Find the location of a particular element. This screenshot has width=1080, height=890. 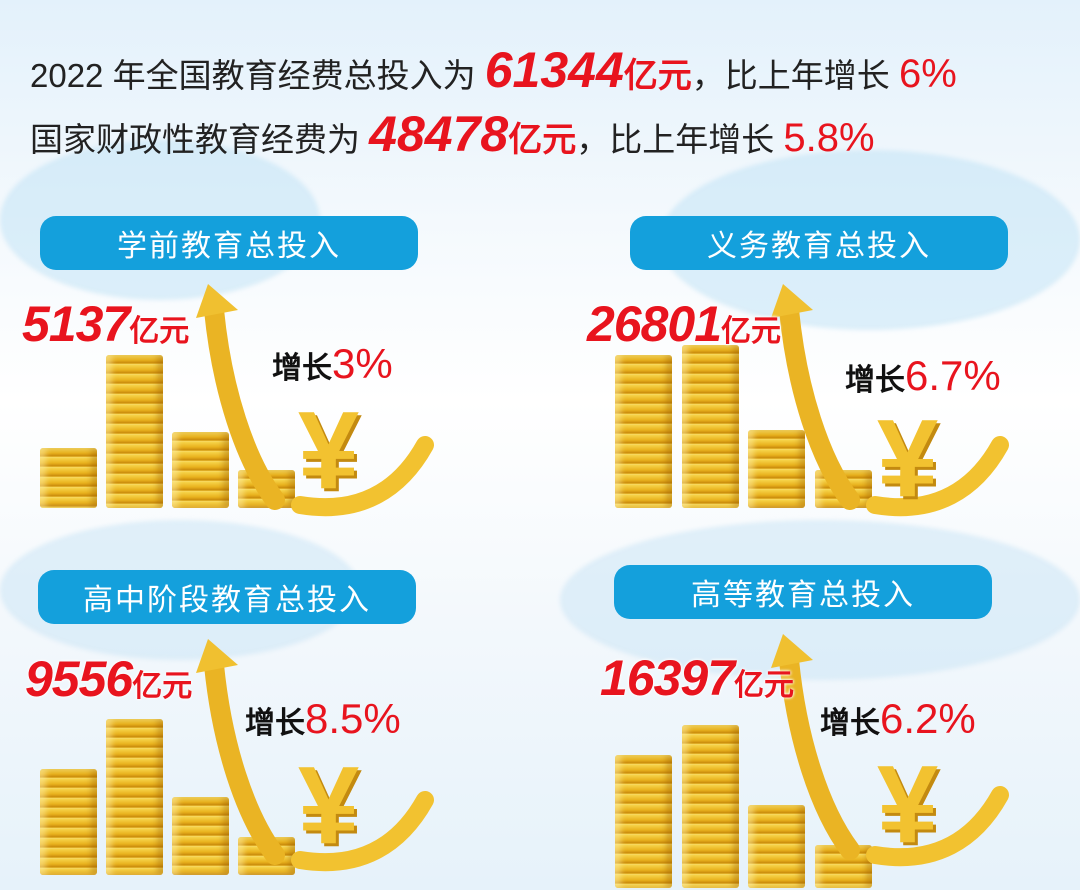

panel-high-school: 高中阶段教育总投入 9556亿元 增长8.5% ¥ is located at coordinates (220, 715).